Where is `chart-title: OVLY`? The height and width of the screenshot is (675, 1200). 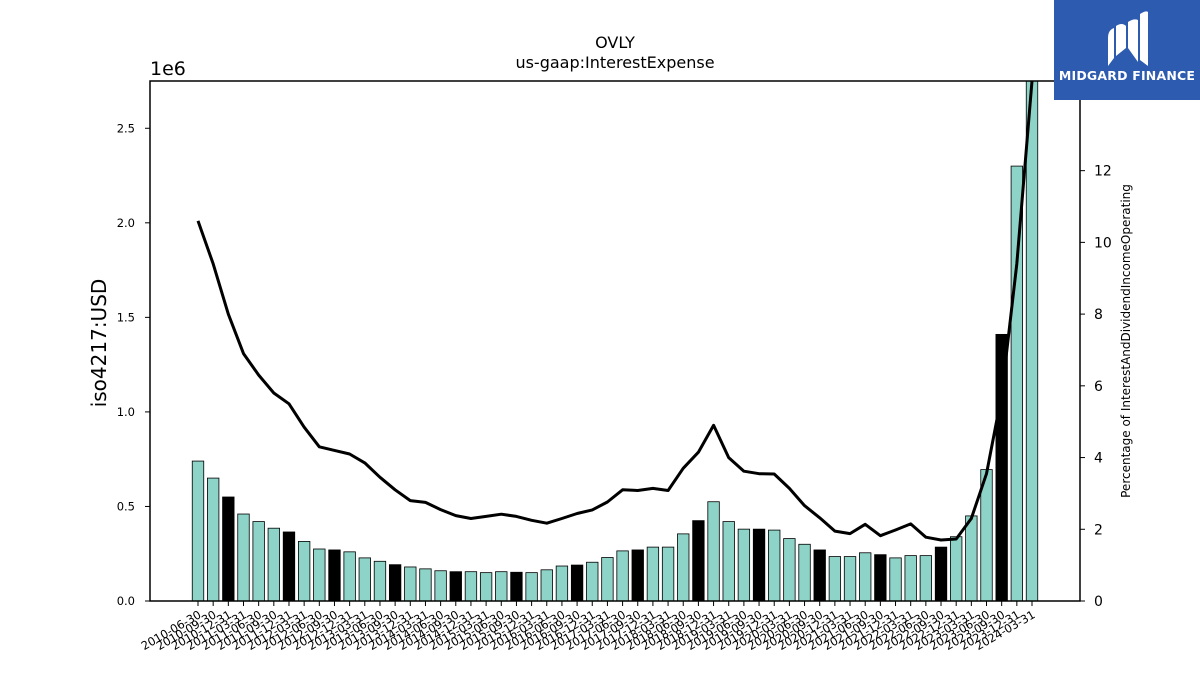
chart-title: OVLY is located at coordinates (615, 42).